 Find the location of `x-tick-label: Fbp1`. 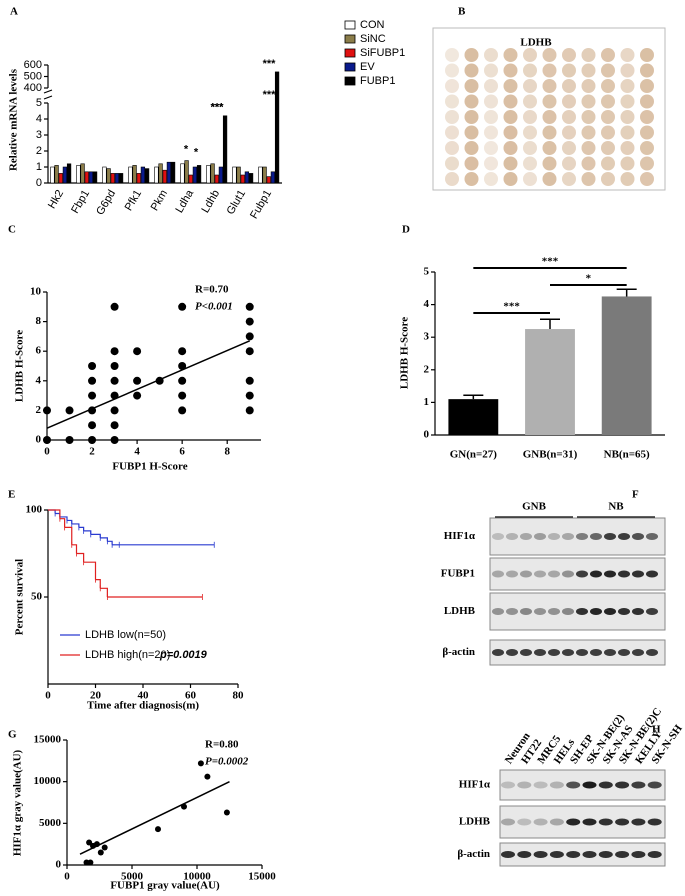

x-tick-label: Fbp1 is located at coordinates (80, 202).